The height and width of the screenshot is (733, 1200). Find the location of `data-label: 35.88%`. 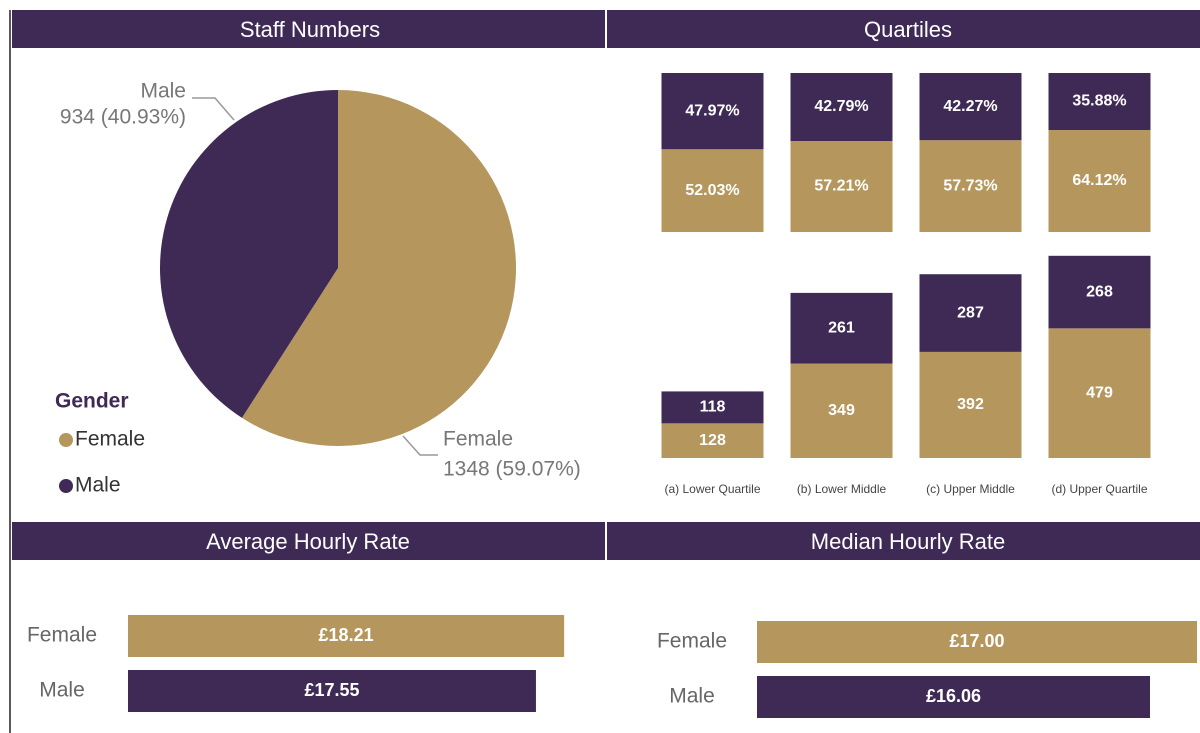

data-label: 35.88% is located at coordinates (1099, 101).